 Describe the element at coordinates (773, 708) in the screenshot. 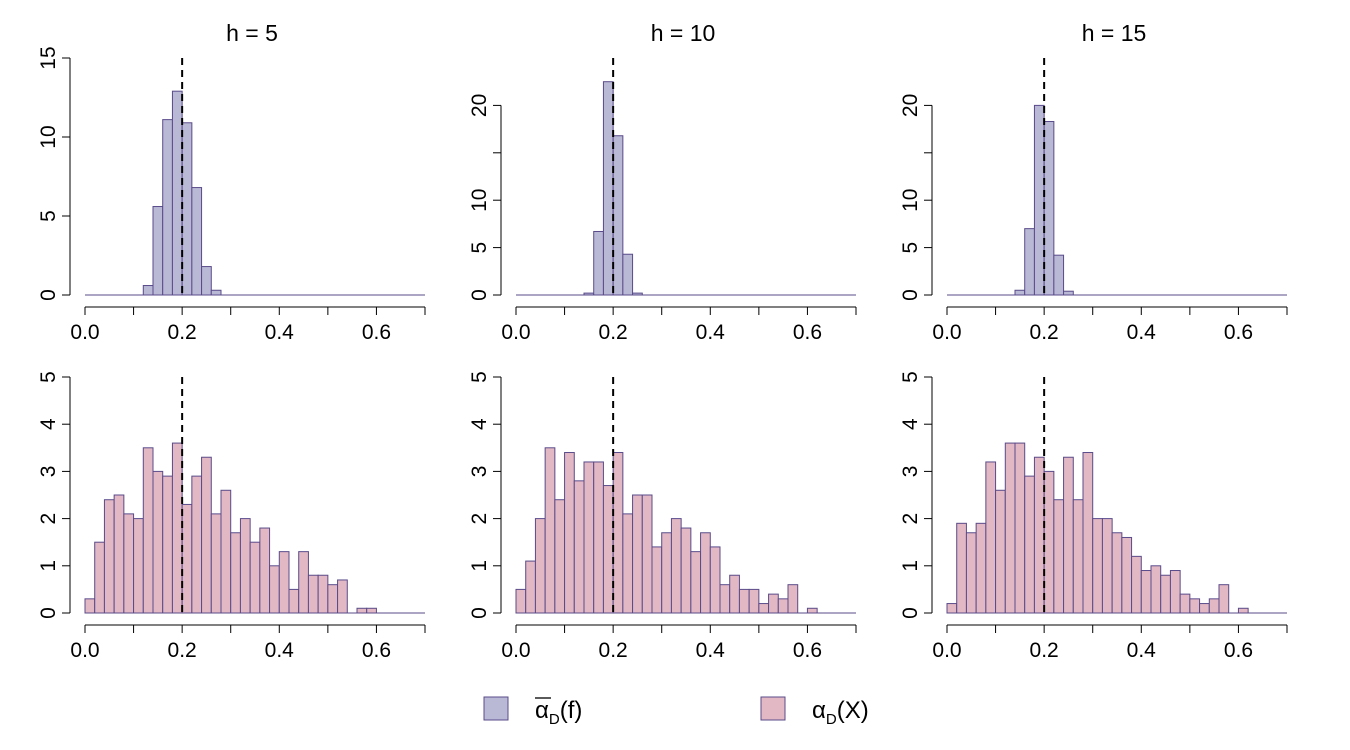

I see `legend-swatch` at that location.